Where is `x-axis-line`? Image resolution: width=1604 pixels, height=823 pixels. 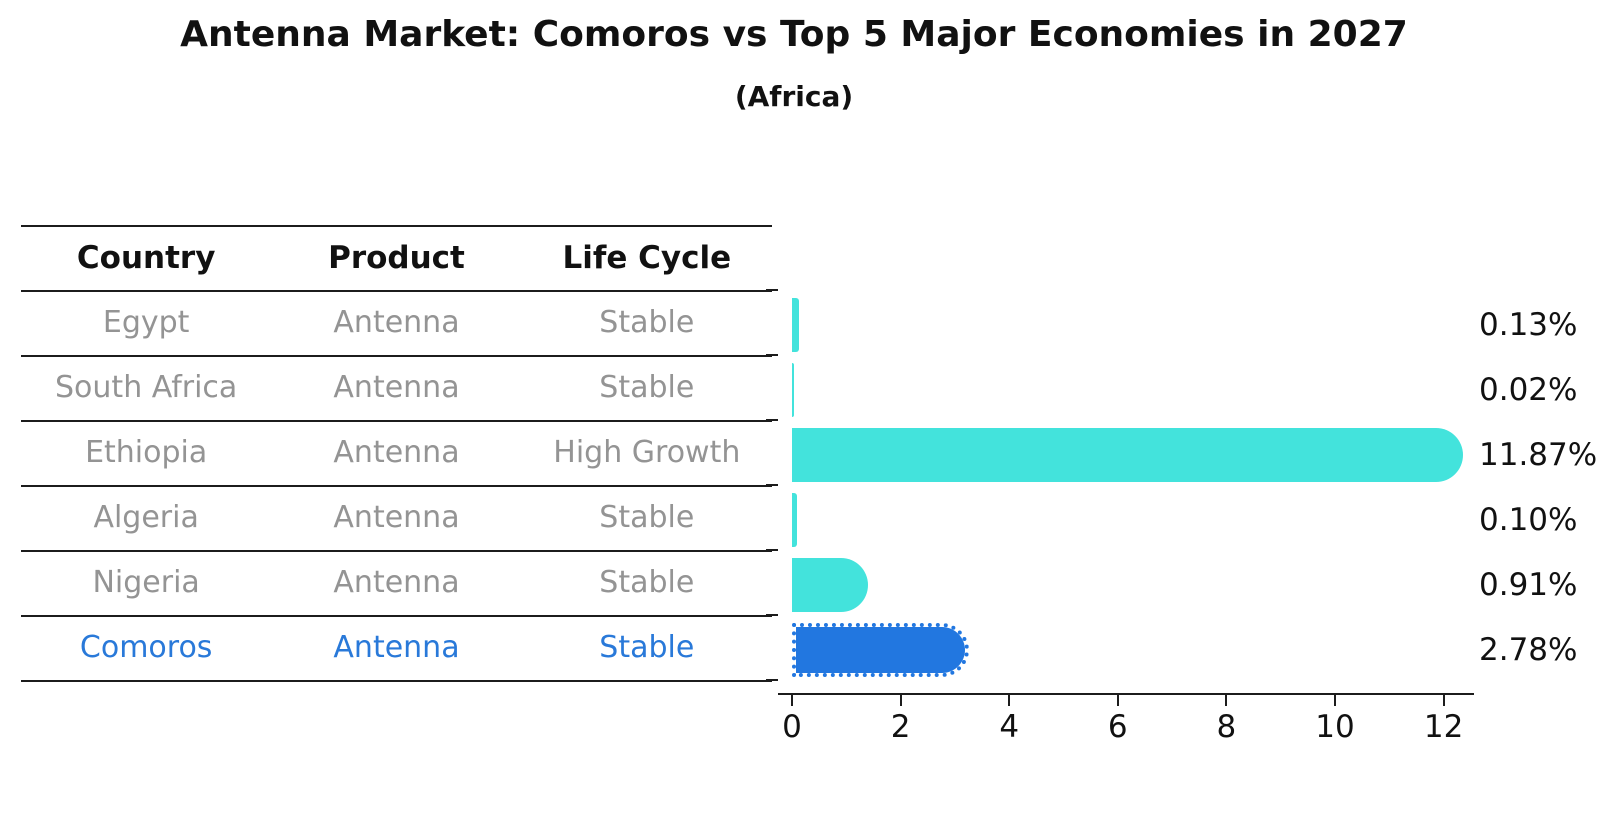 x-axis-line is located at coordinates (1126, 694).